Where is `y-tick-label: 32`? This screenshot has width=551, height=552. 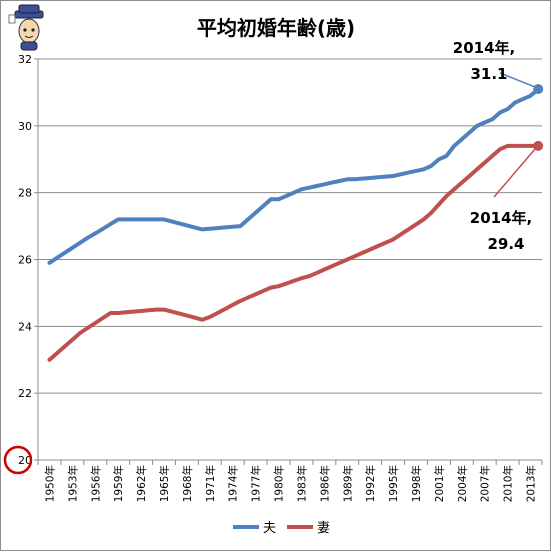
y-tick-label: 32 is located at coordinates (25, 59).